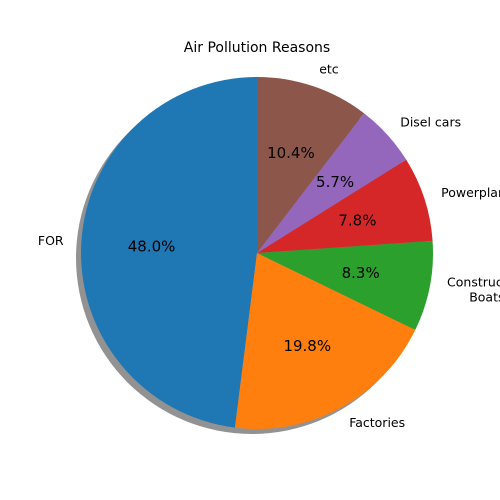  I want to click on chart-title: Air Pollution Reasons, so click(257, 48).